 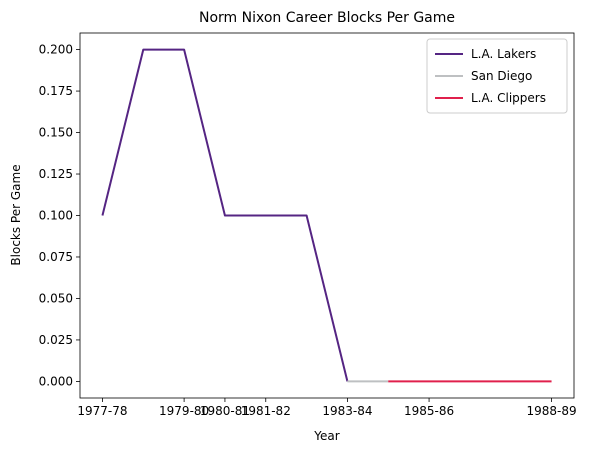 What do you see at coordinates (327, 18) in the screenshot?
I see `chart-title: Norm Nixon Career Blocks Per Game` at bounding box center [327, 18].